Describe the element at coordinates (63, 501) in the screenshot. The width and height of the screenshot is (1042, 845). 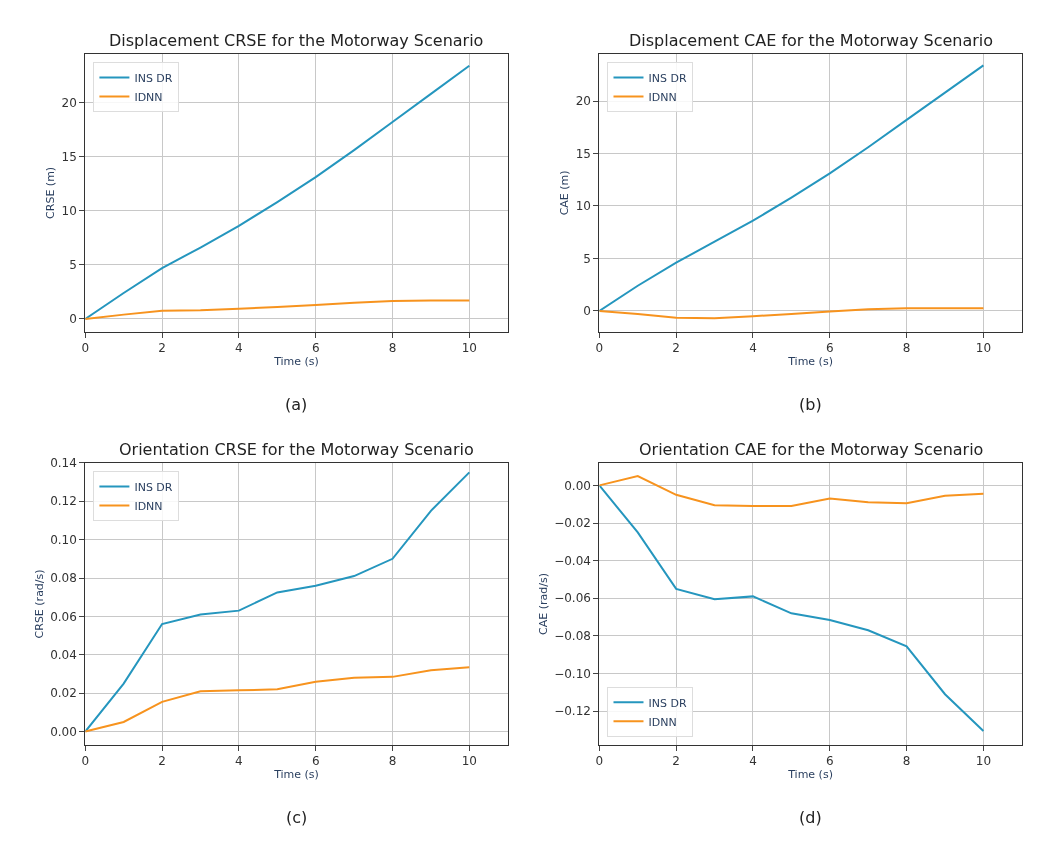
I see `y-tick-label: 0.12` at that location.